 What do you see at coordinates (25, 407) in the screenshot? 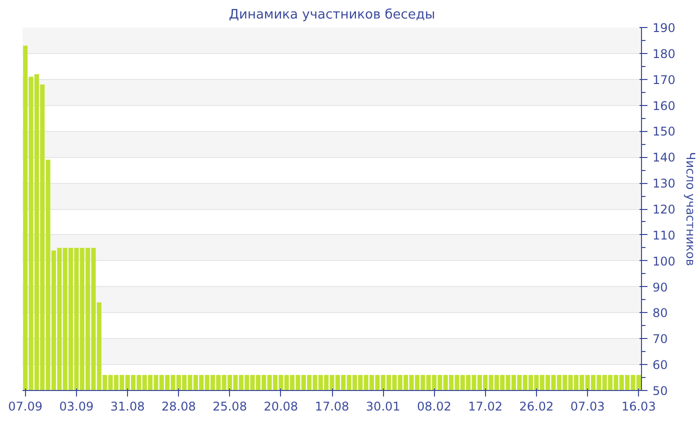
I see `x-tick-label: 07.09` at bounding box center [25, 407].